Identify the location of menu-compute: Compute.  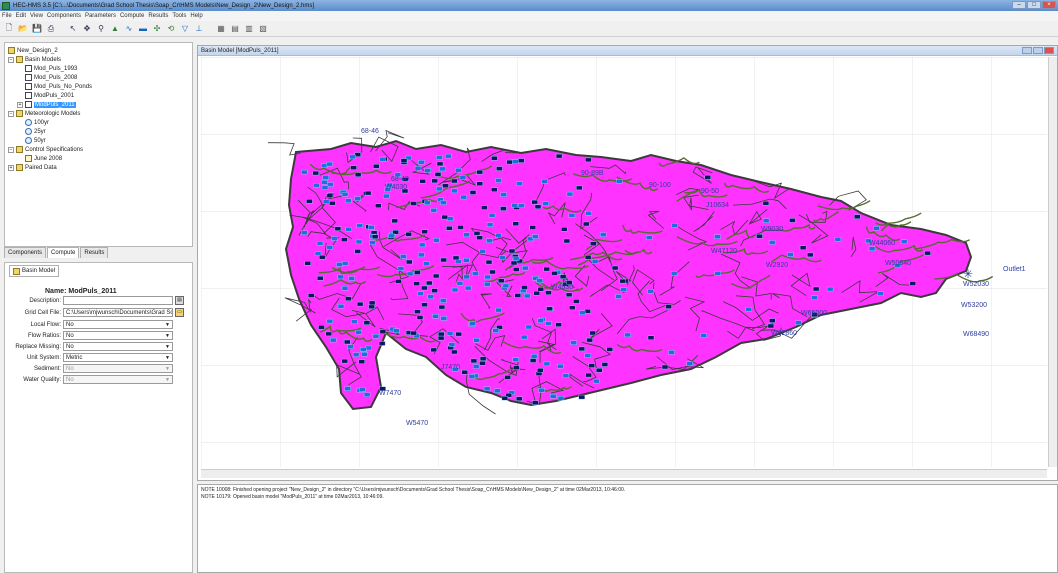
(132, 16).